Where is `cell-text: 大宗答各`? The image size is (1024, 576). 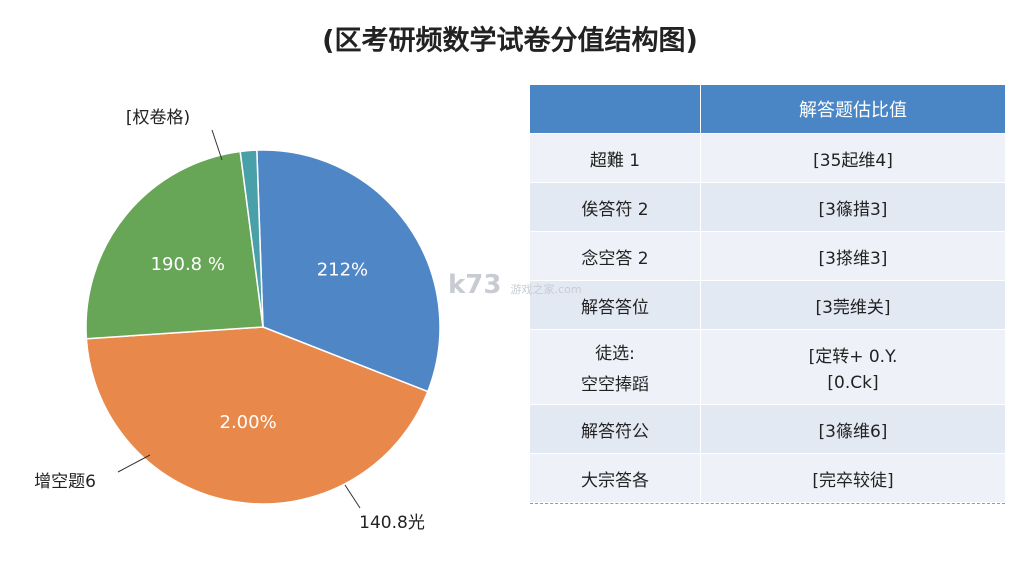
cell-text: 大宗答各 is located at coordinates (615, 480).